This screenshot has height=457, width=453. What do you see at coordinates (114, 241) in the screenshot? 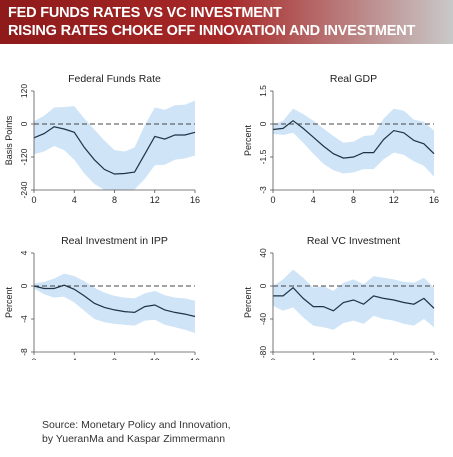
I see `chart-title: Real Investment in IPP` at bounding box center [114, 241].